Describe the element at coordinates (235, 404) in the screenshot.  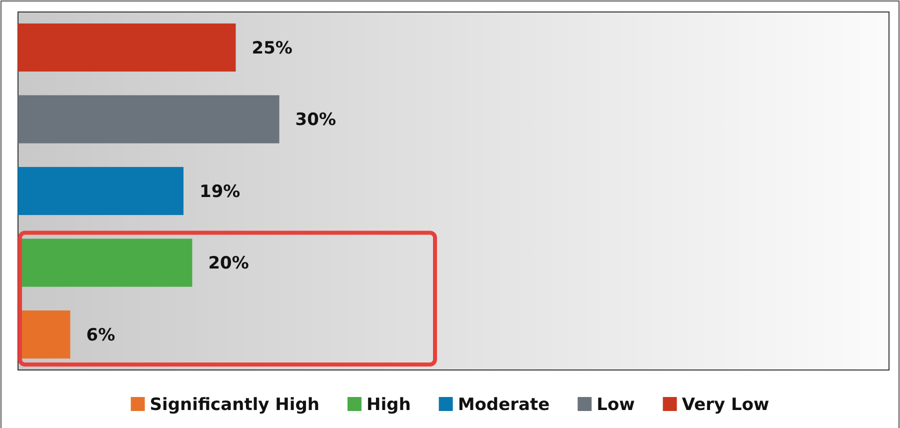
I see `text: Significantly High` at that location.